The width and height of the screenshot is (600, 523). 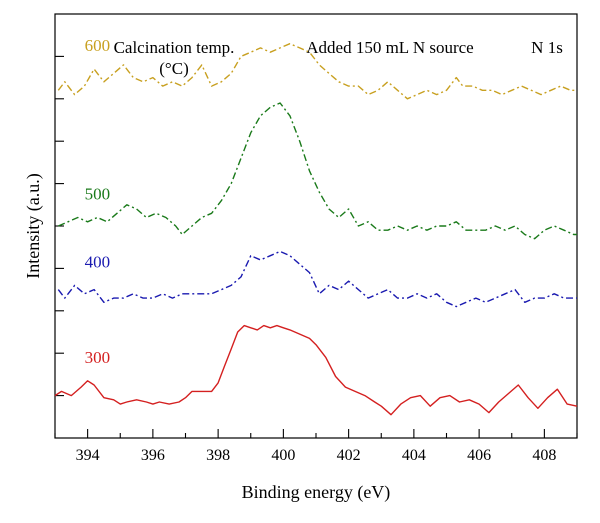 I want to click on annotation-n-source: Added 150 mL N source, so click(x=389, y=47).